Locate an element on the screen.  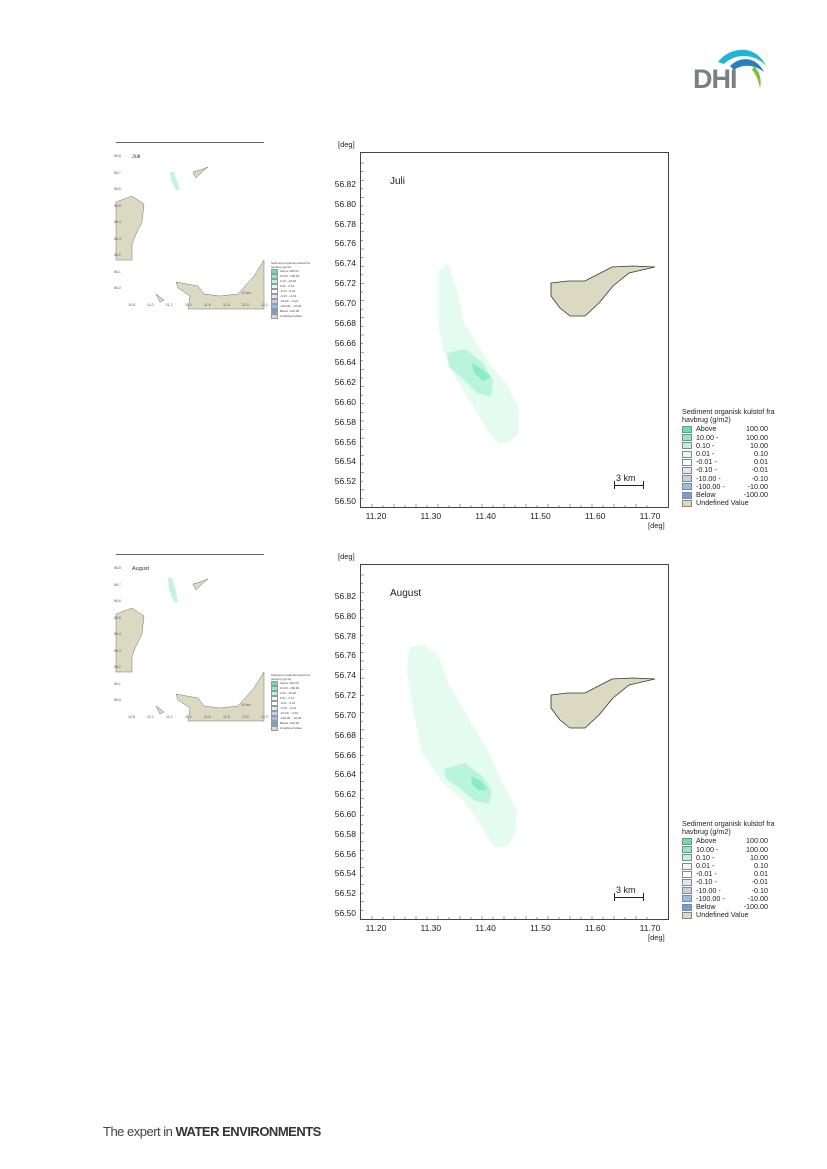
thumbnail-legend-row: -0.01 - 0.01 is located at coordinates (293, 704).